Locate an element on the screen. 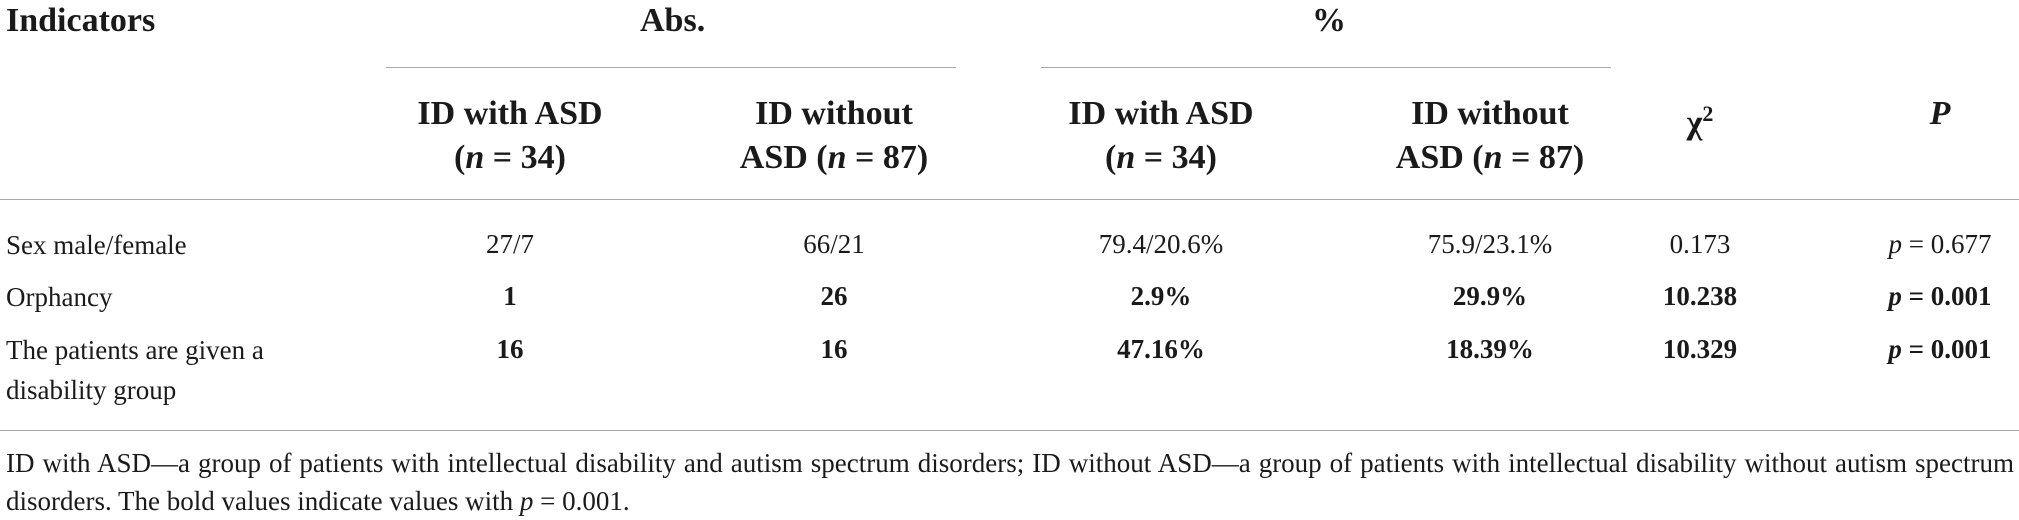  row-label-orphancy: Orphancy is located at coordinates (59, 297).